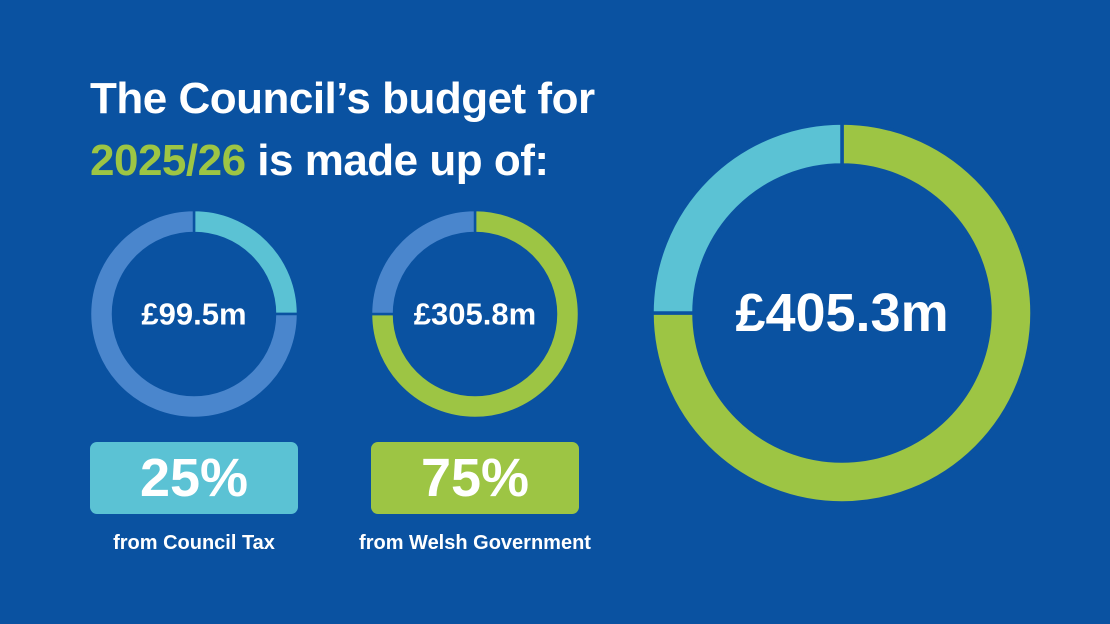  I want to click on title-rest: is made up of:, so click(397, 160).